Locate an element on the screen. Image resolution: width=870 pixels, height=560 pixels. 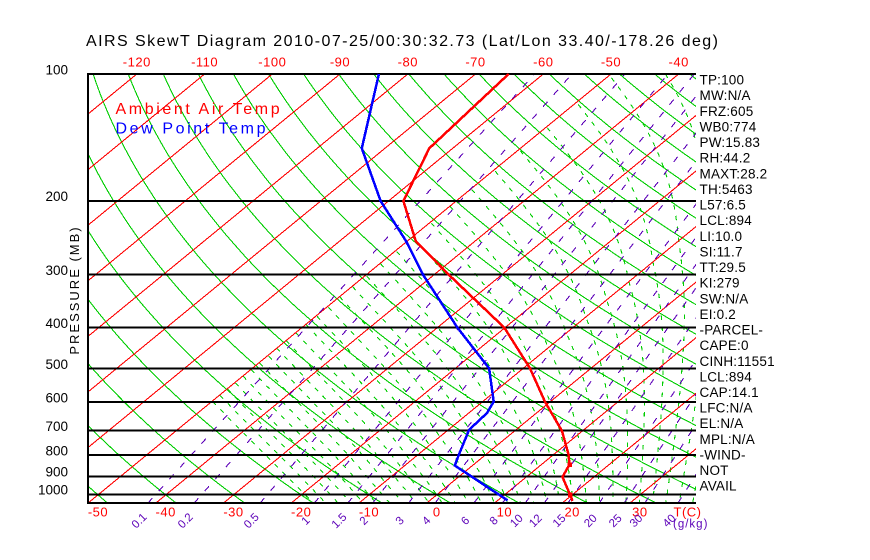
svg-text: -10 is located at coordinates (369, 512).